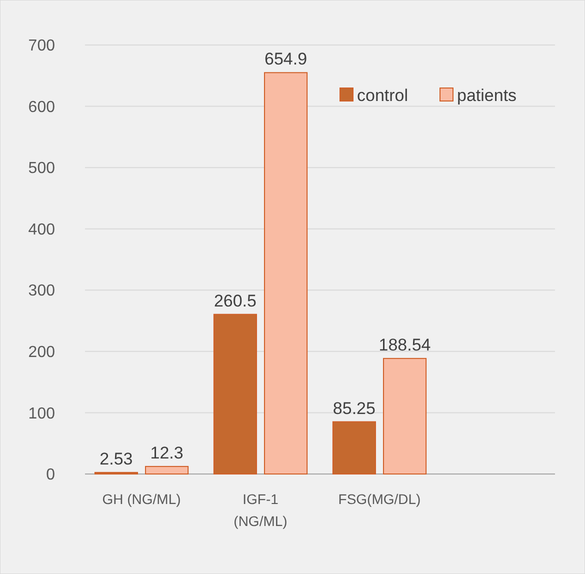  What do you see at coordinates (42, 353) in the screenshot?
I see `y-tick-label: 200` at bounding box center [42, 353].